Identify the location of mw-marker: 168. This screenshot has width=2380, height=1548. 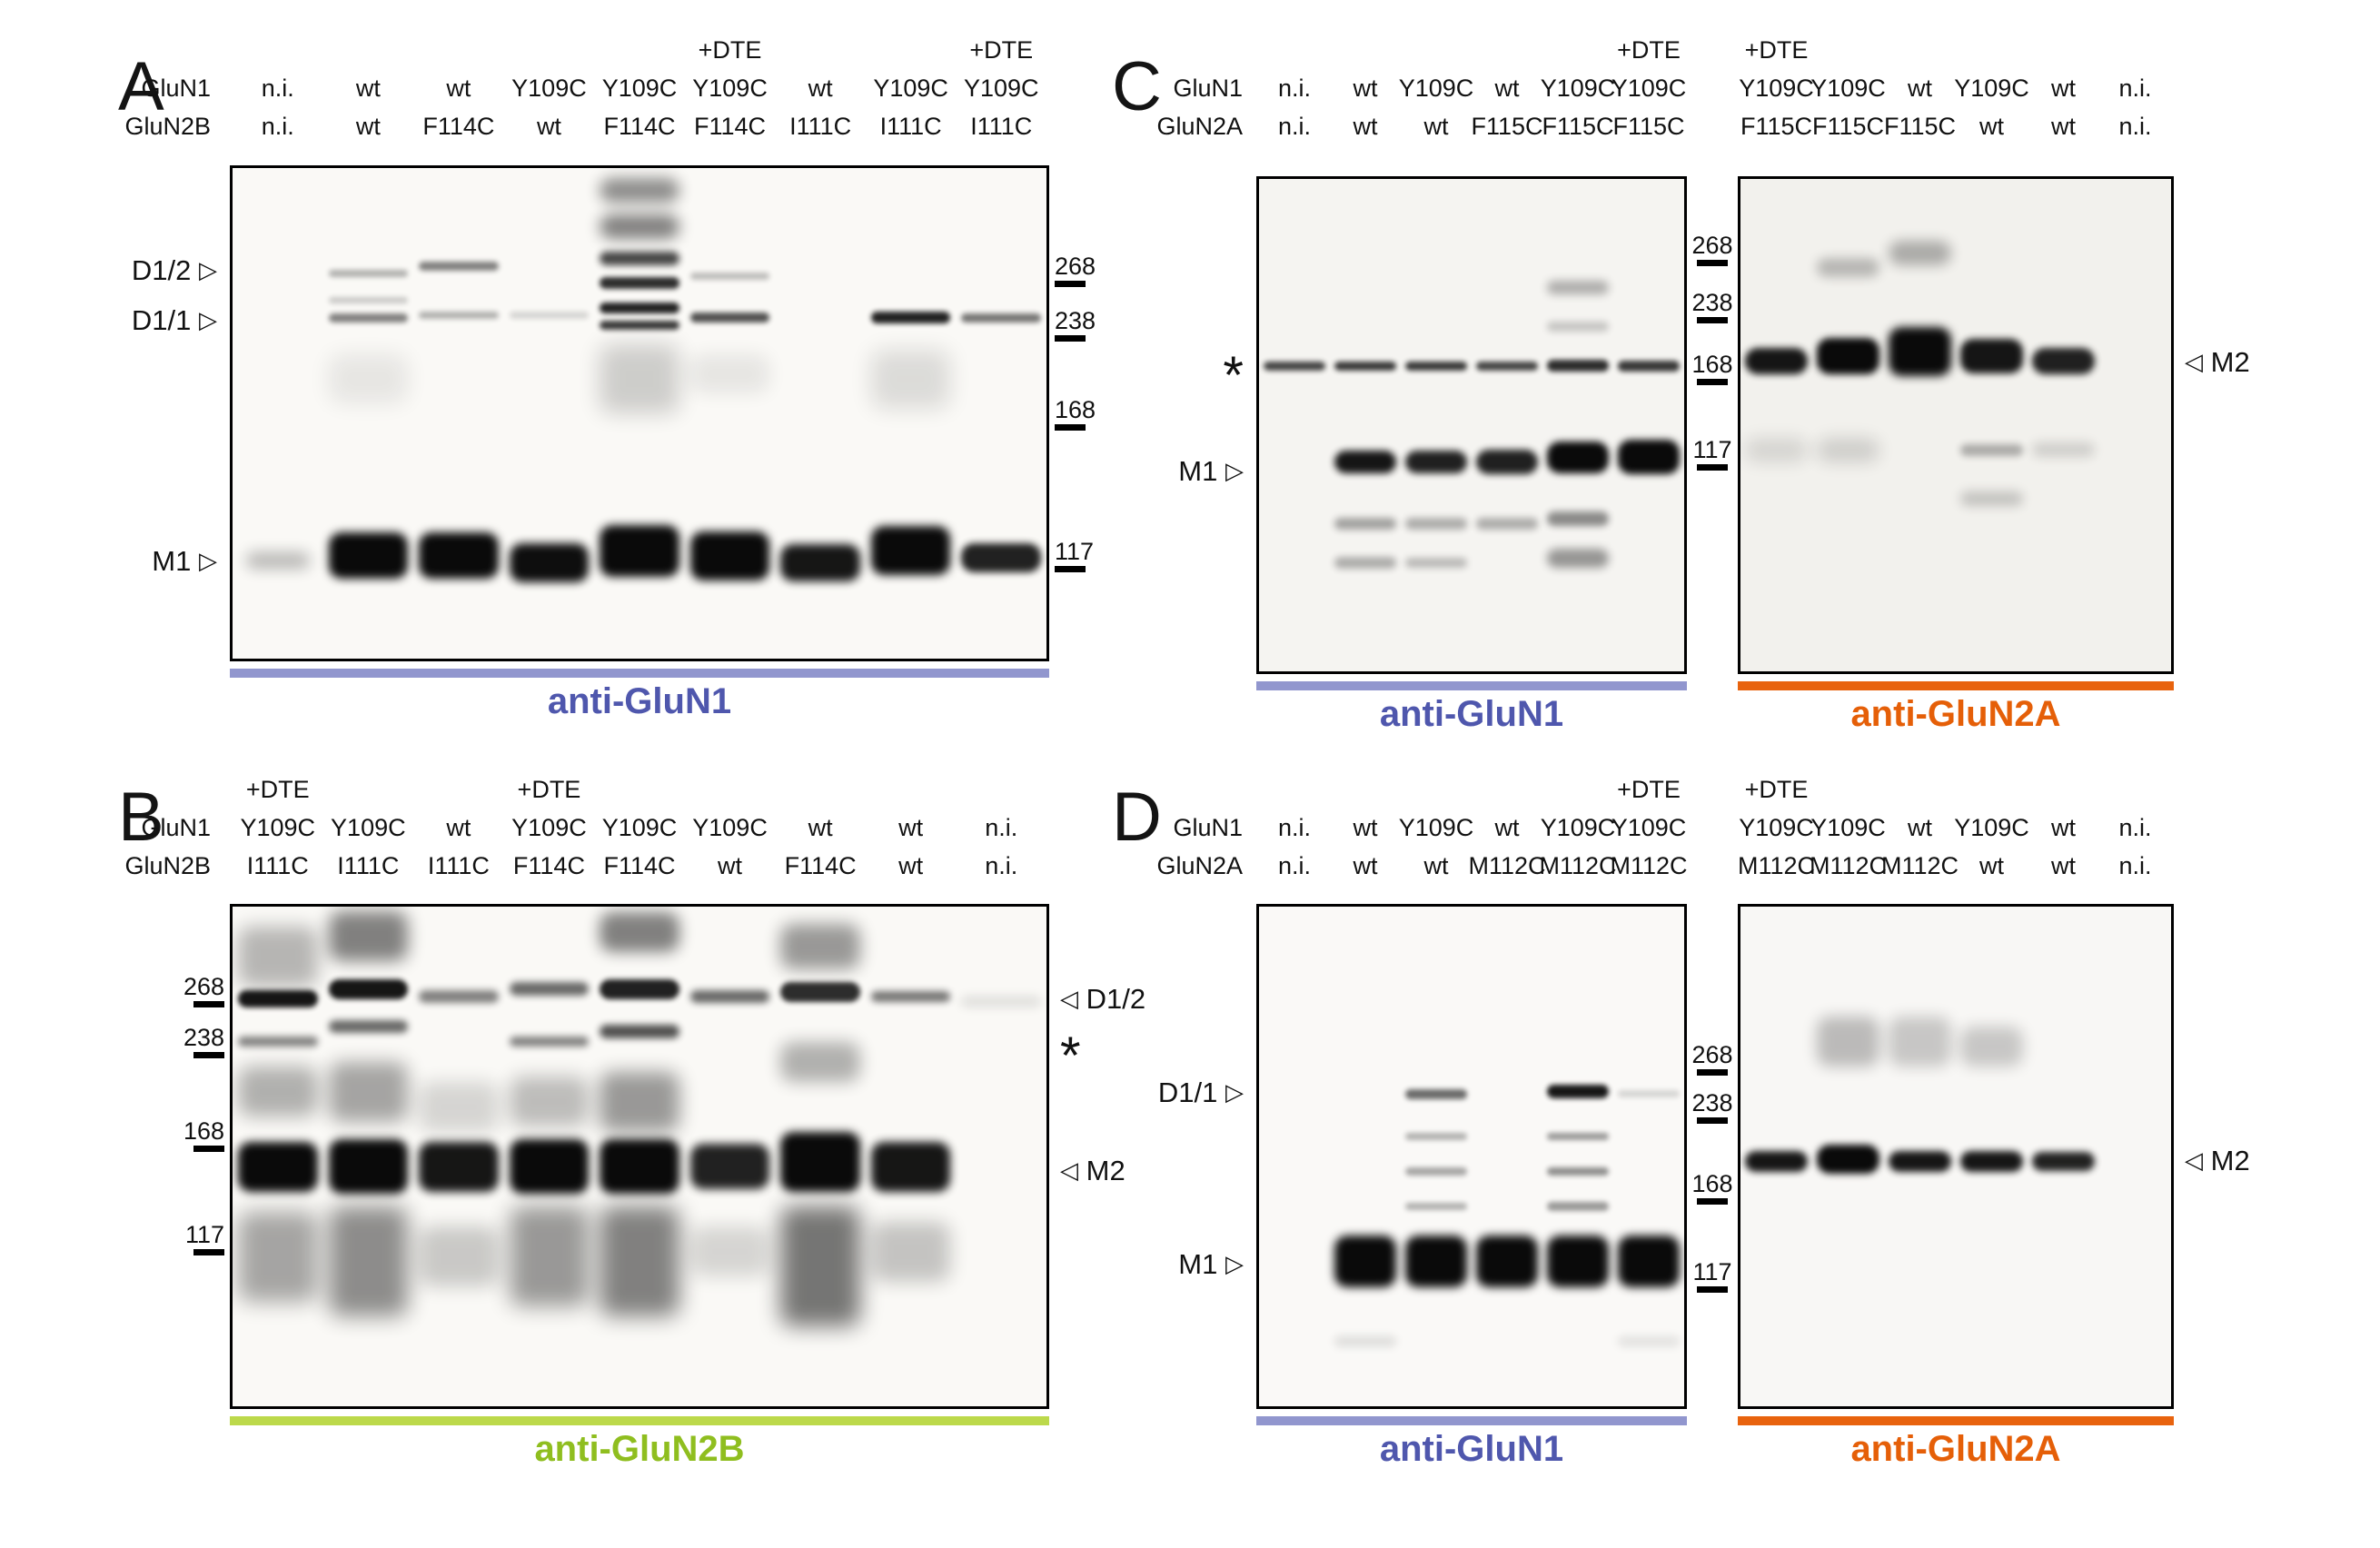
(197, 1135).